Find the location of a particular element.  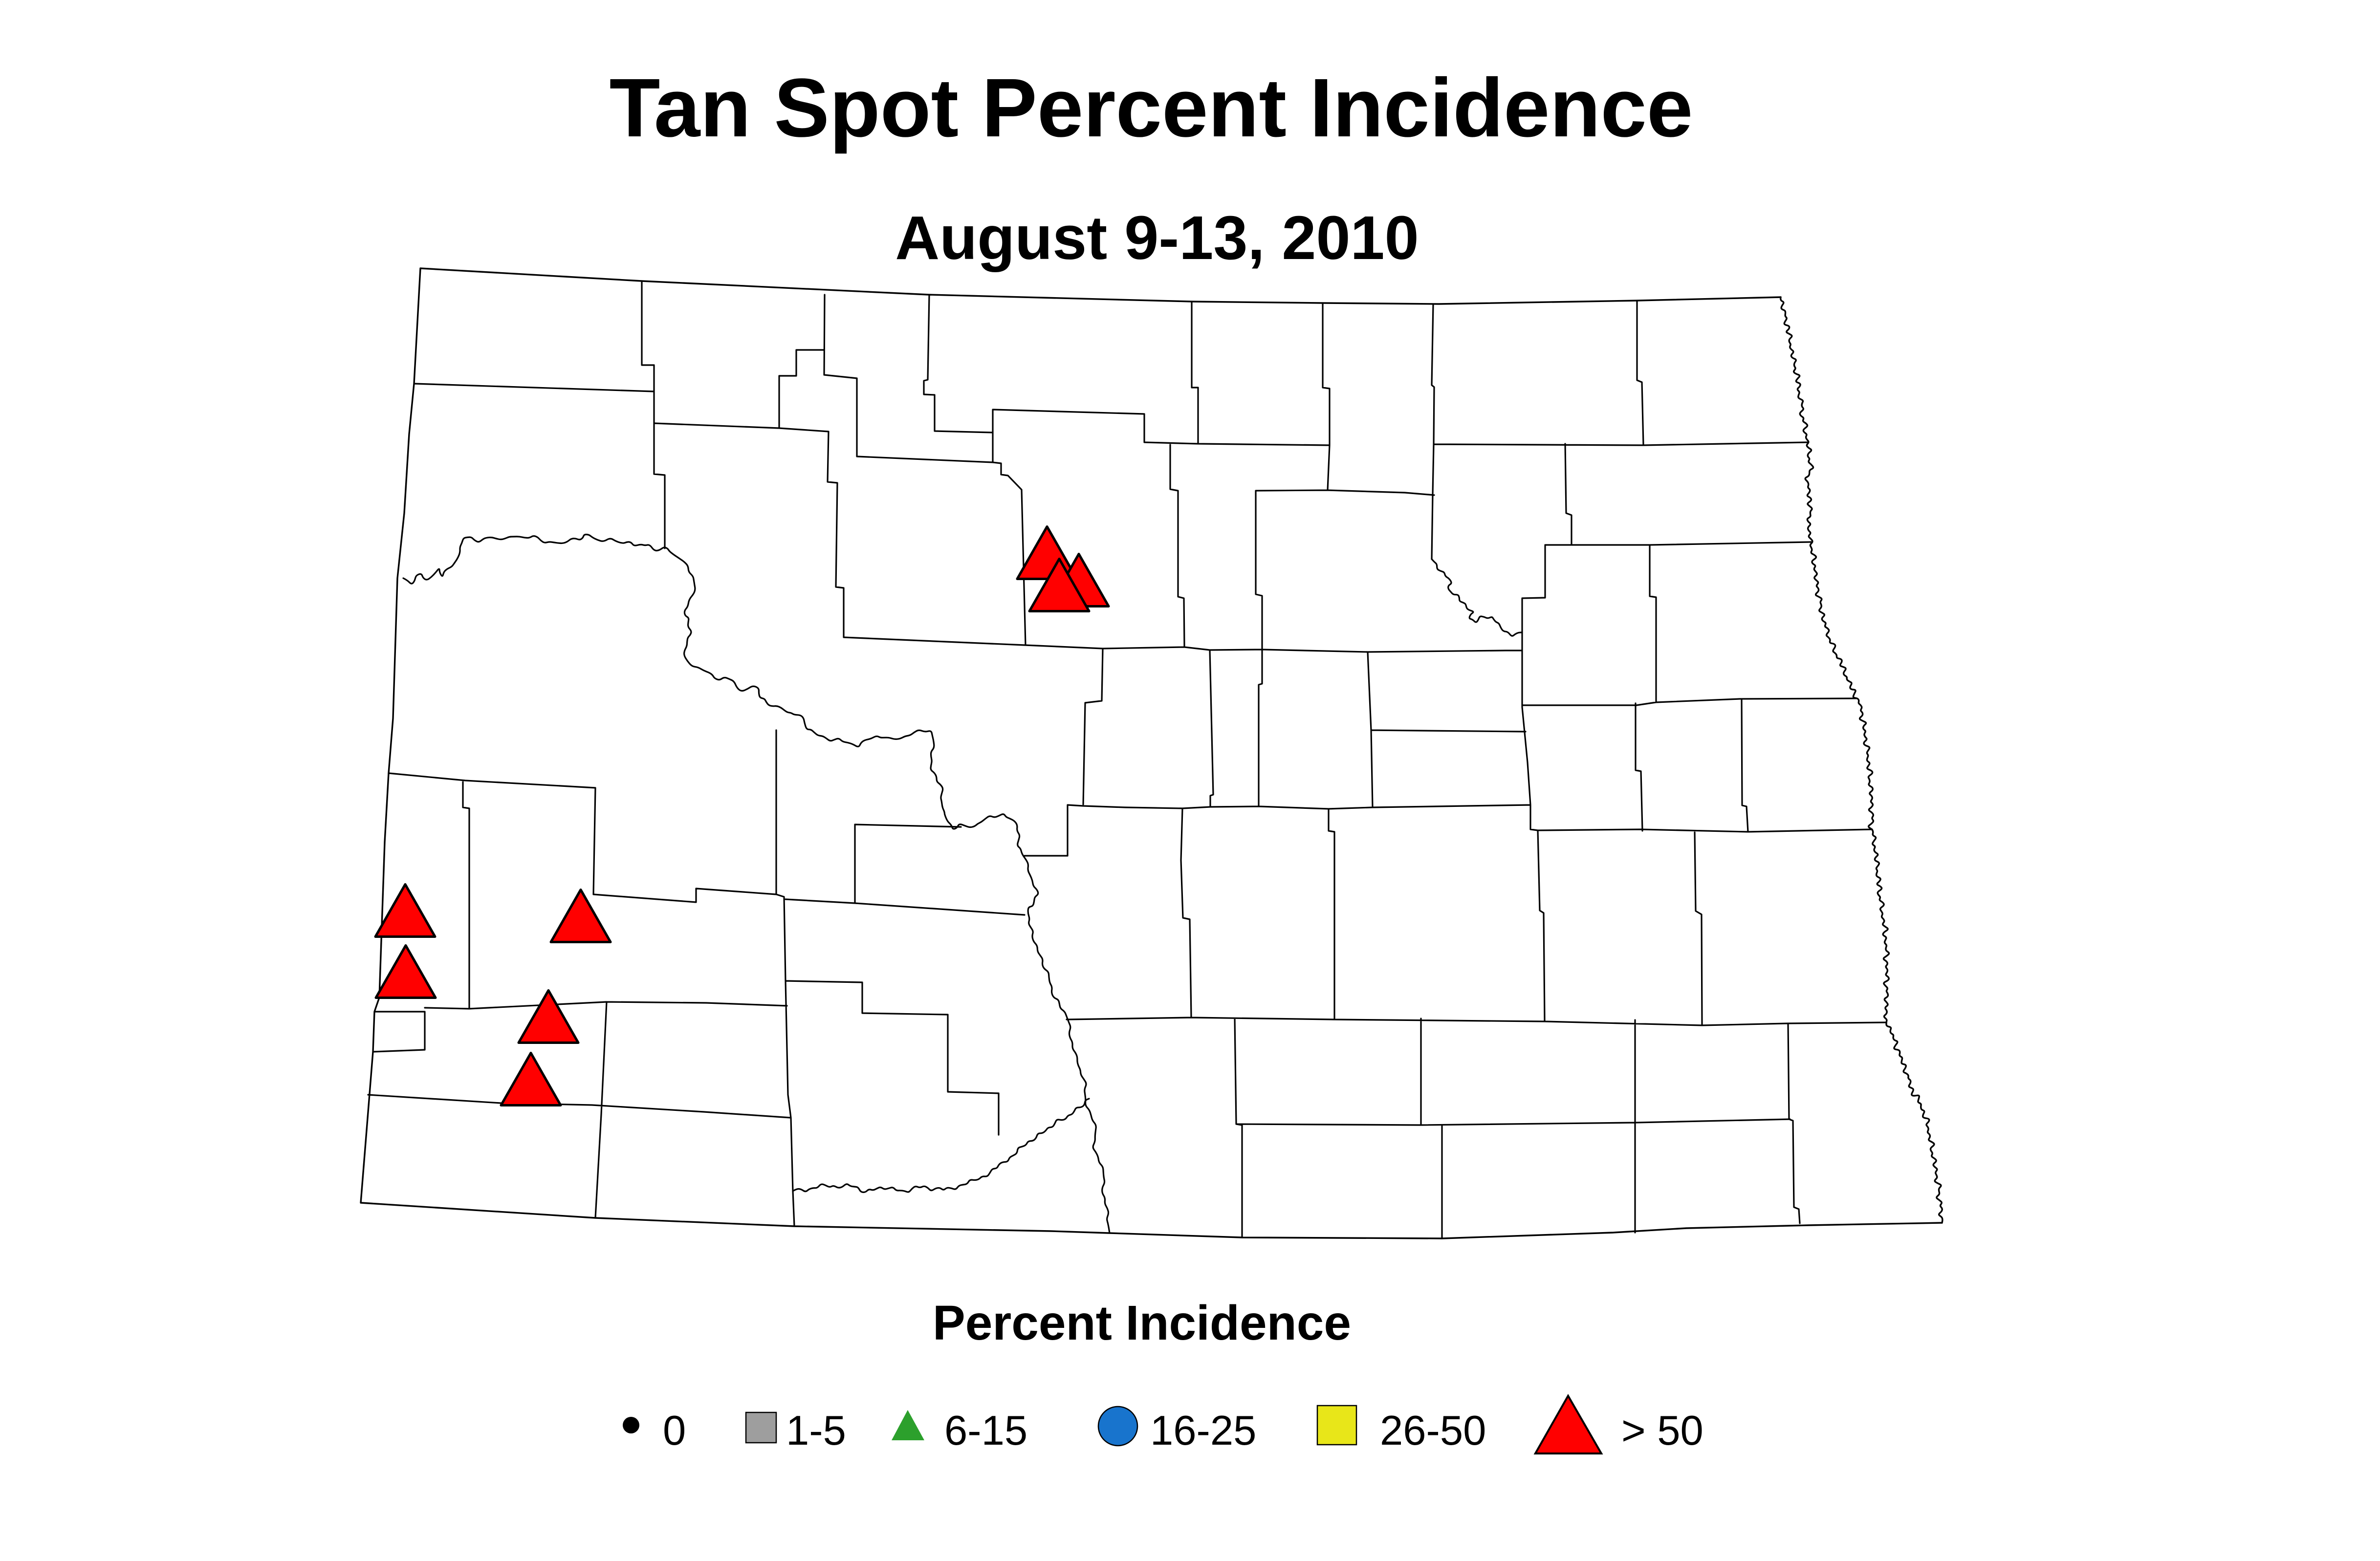

legend-item-0: 0 is located at coordinates (654, 1431).